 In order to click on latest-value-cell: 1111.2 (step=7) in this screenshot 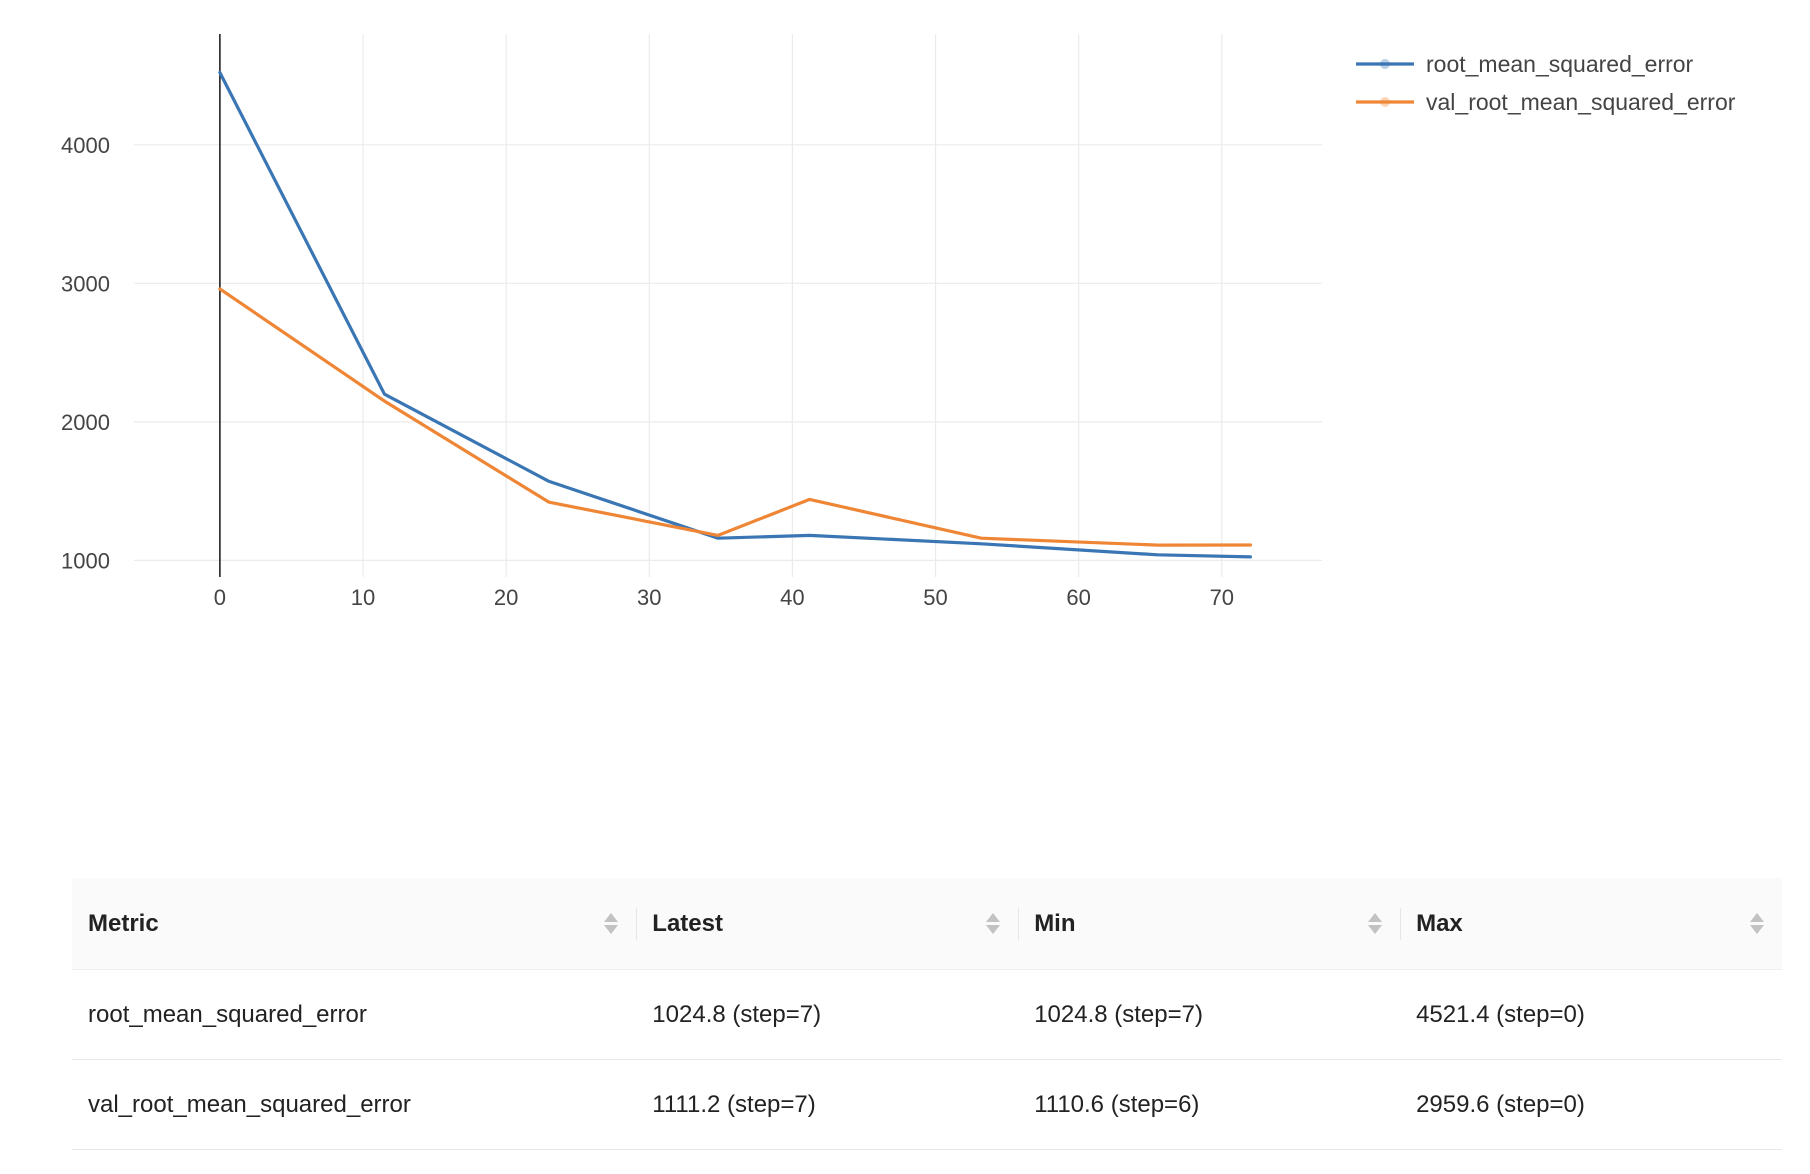, I will do `click(827, 1104)`.